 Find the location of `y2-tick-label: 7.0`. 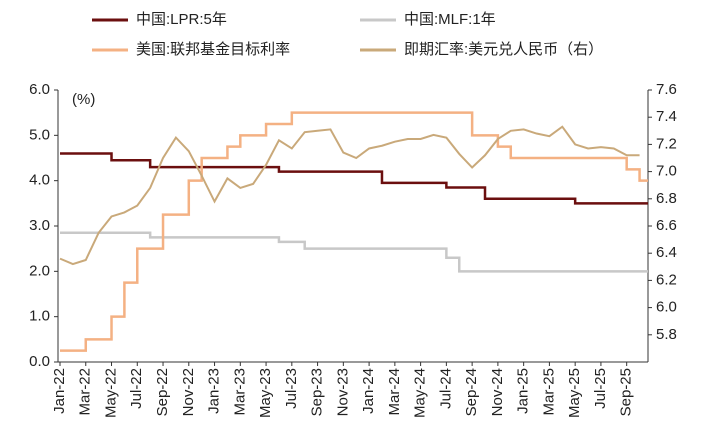

y2-tick-label: 7.0 is located at coordinates (666, 171).